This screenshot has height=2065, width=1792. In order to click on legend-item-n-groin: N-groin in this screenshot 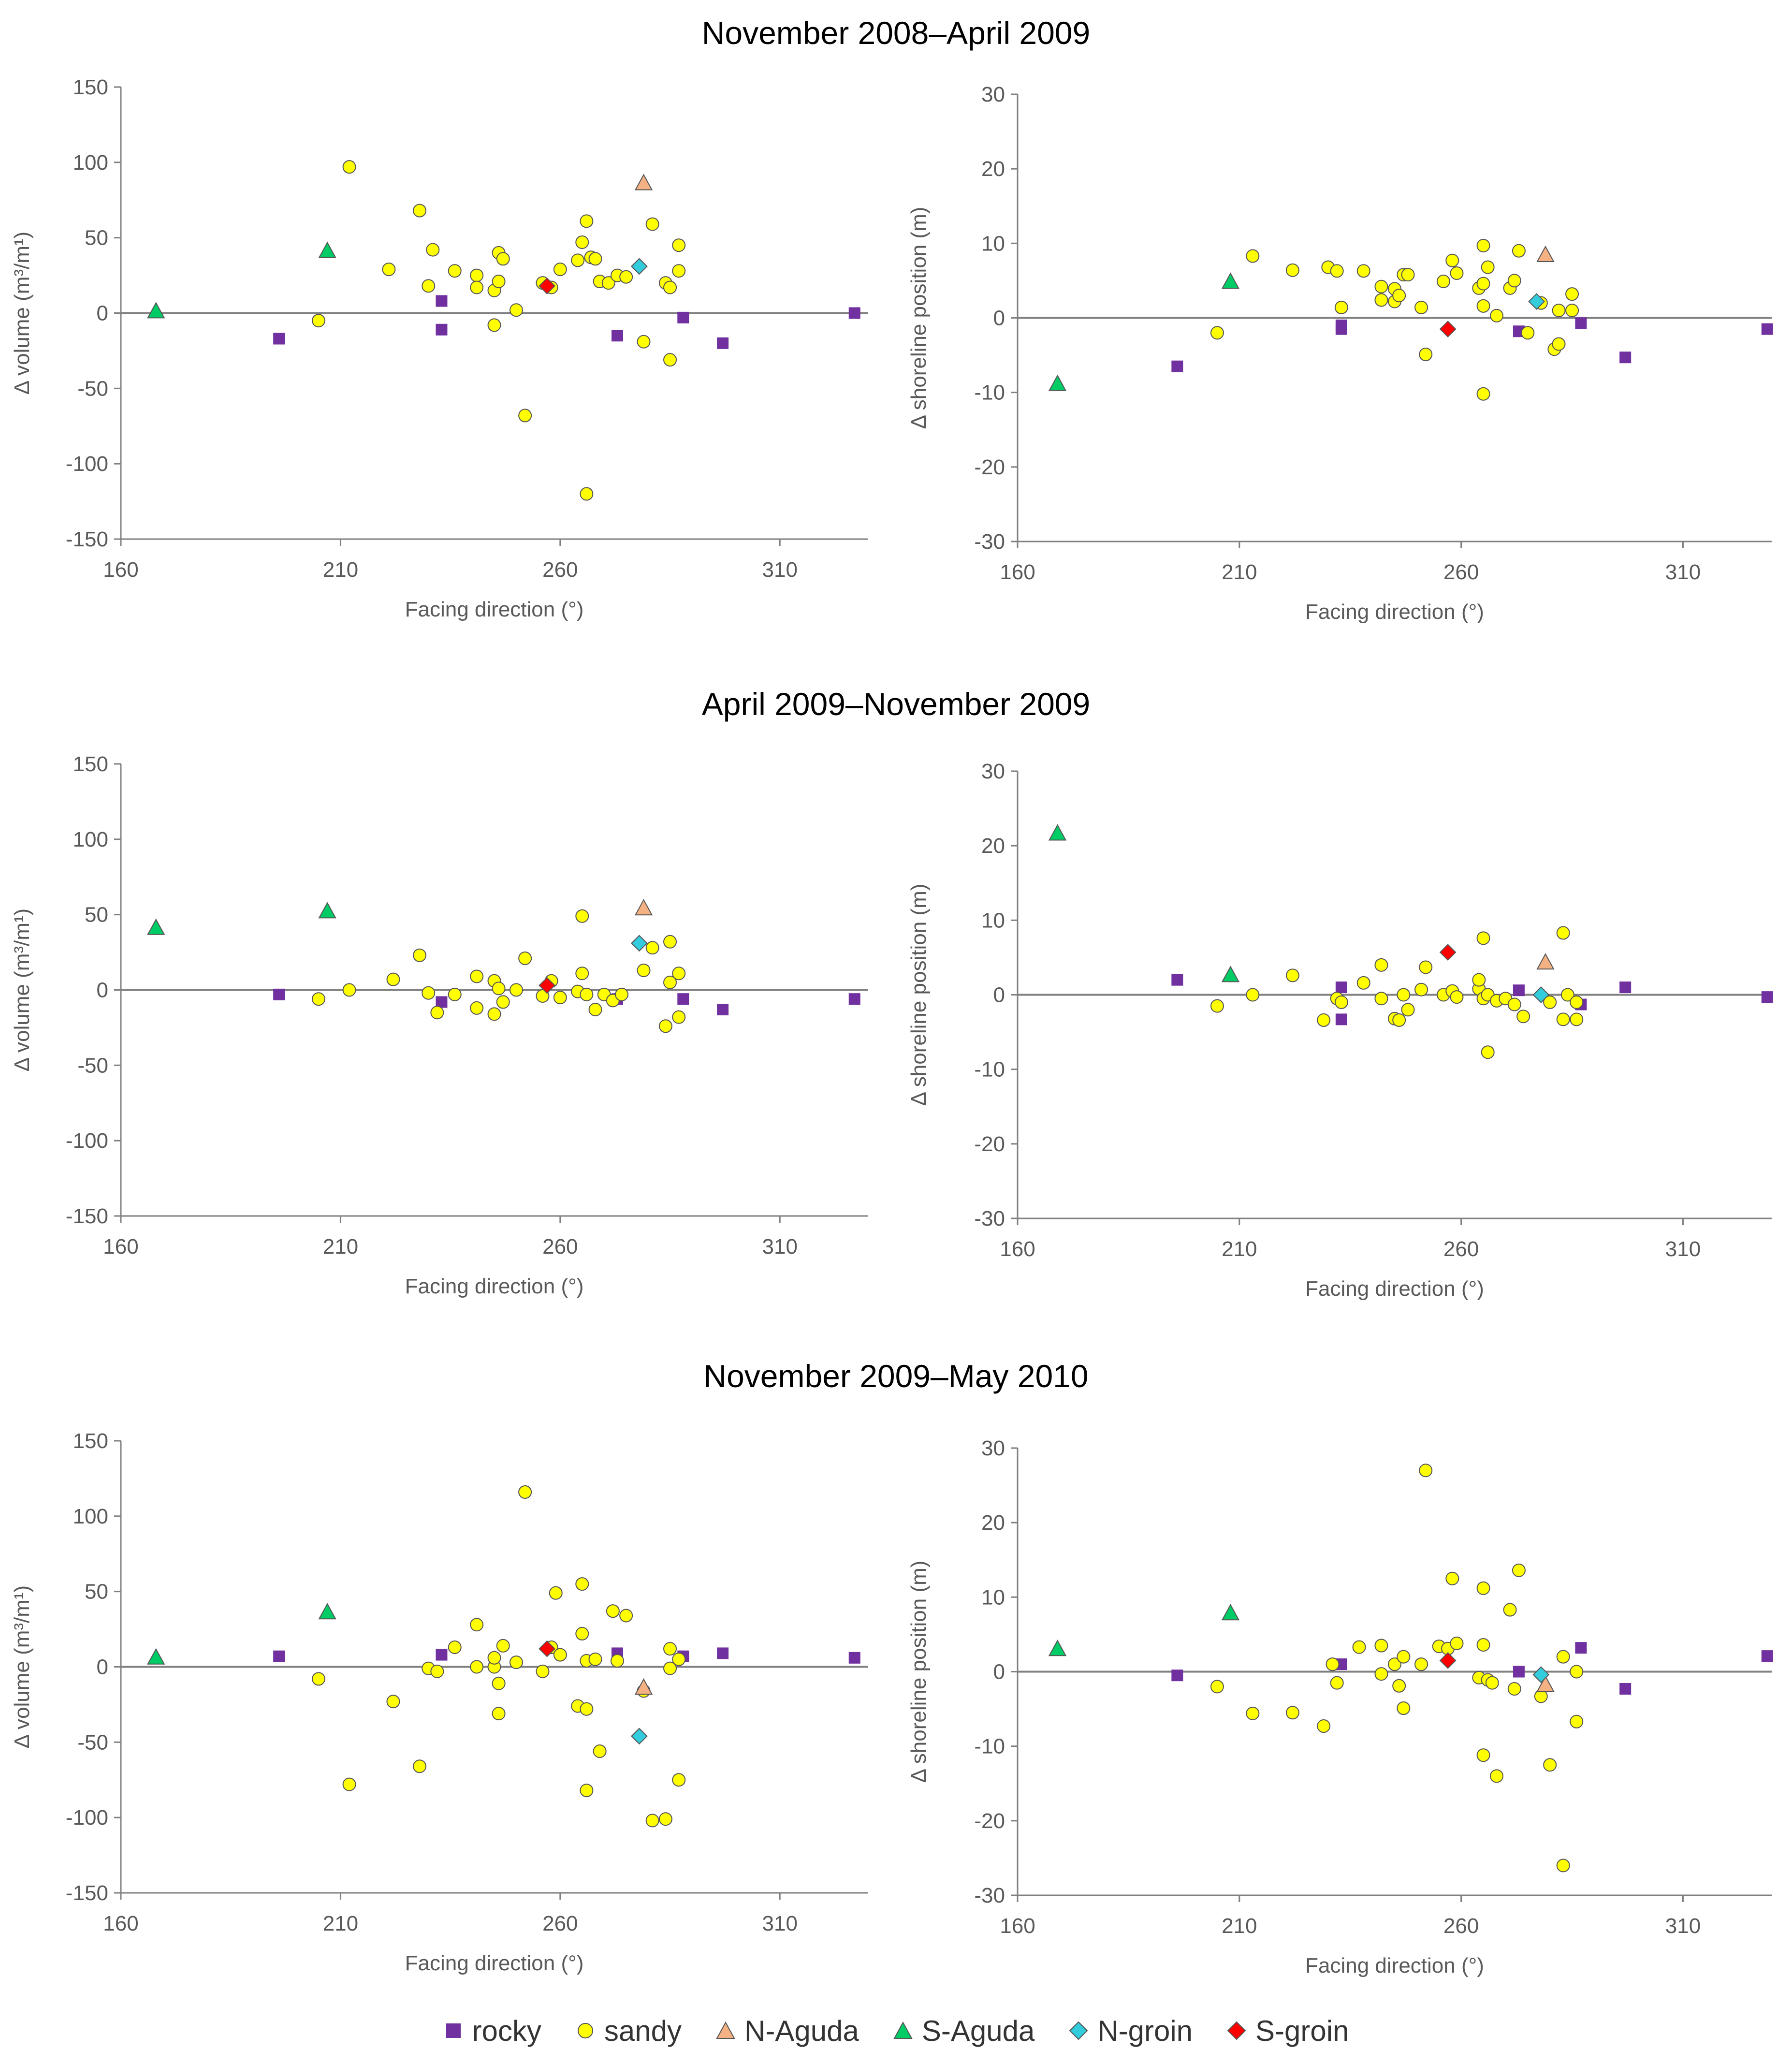, I will do `click(1130, 2031)`.